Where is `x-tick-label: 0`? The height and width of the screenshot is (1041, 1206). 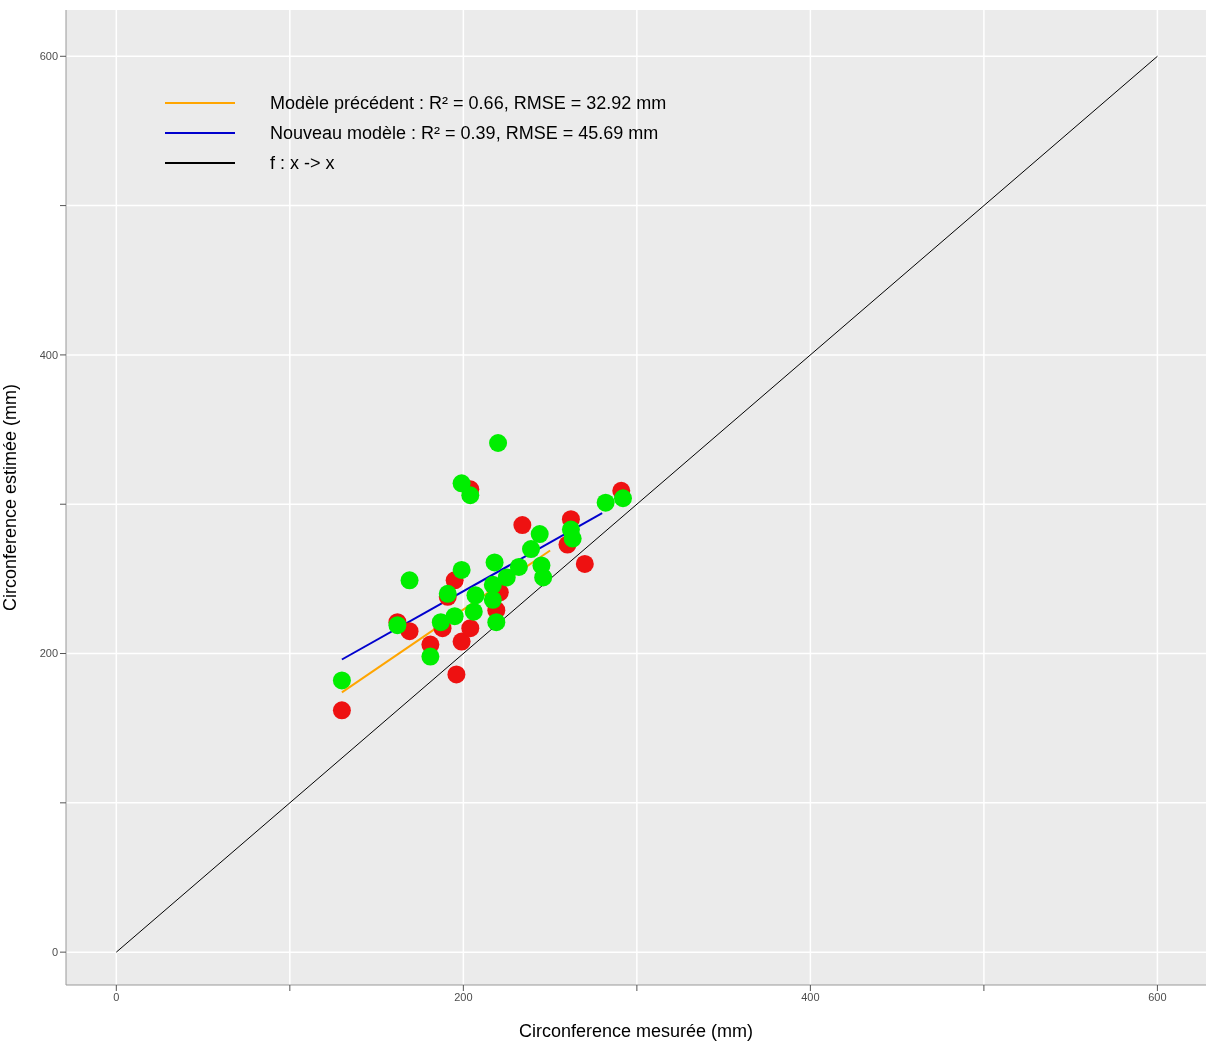
x-tick-label: 0 is located at coordinates (116, 996).